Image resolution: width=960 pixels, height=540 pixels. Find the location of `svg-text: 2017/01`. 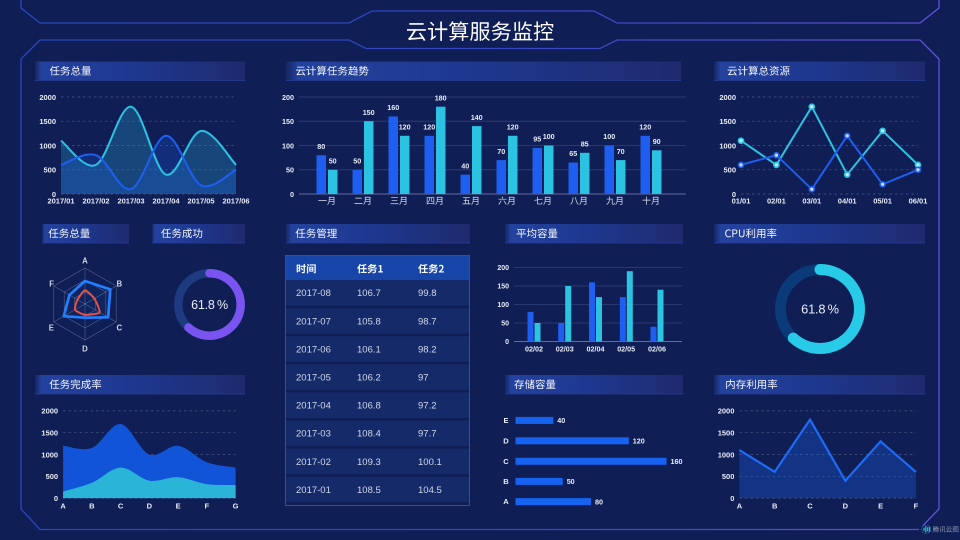

svg-text: 2017/01 is located at coordinates (60, 201).